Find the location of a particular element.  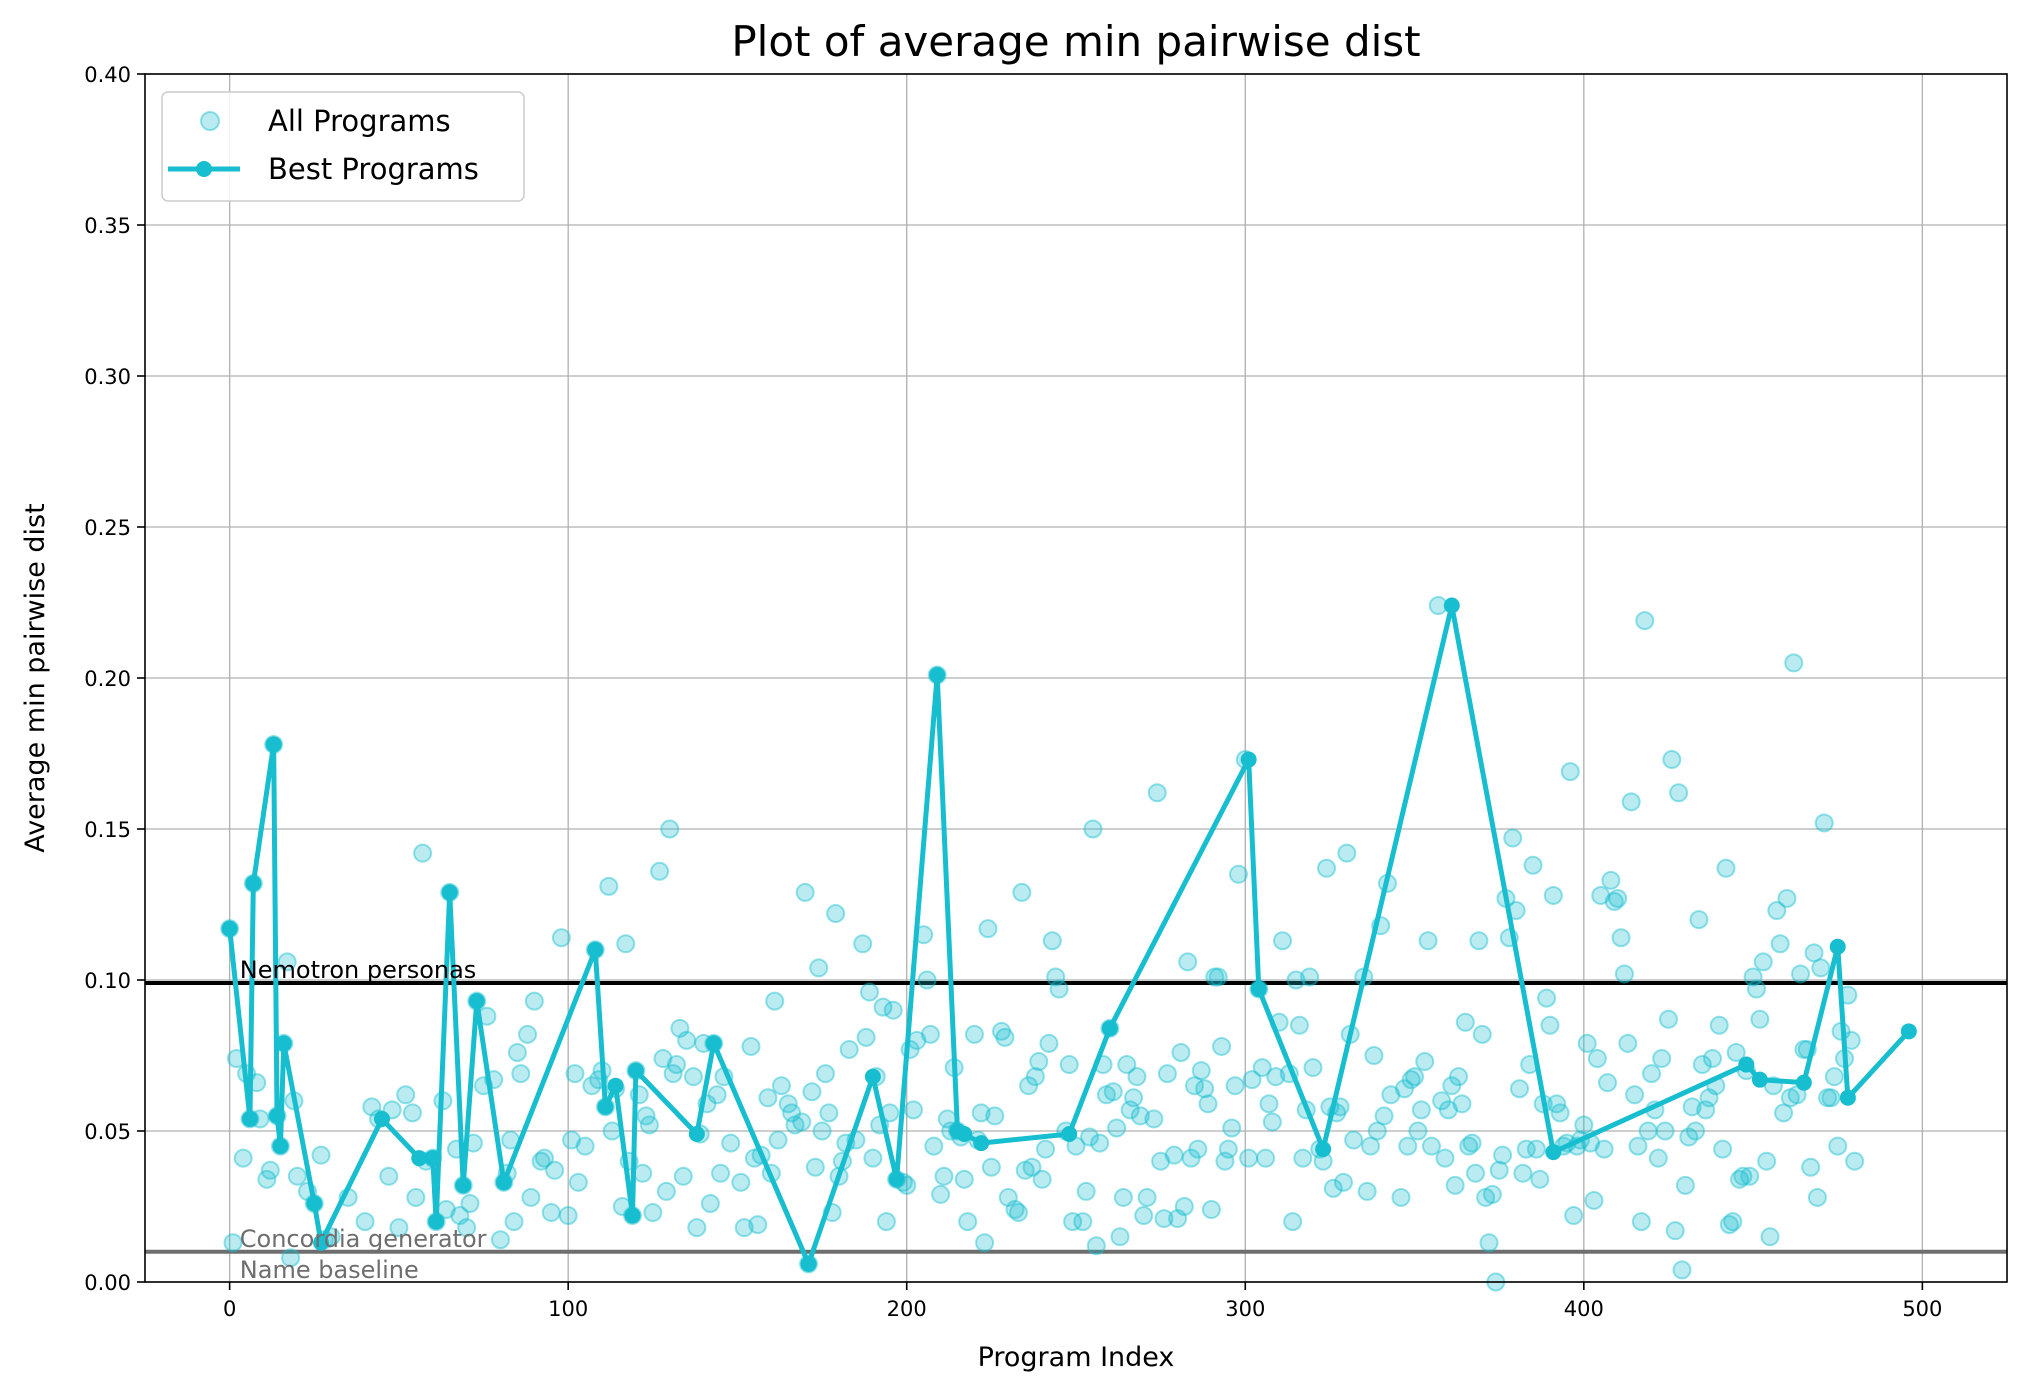

legend-box is located at coordinates (343, 146).